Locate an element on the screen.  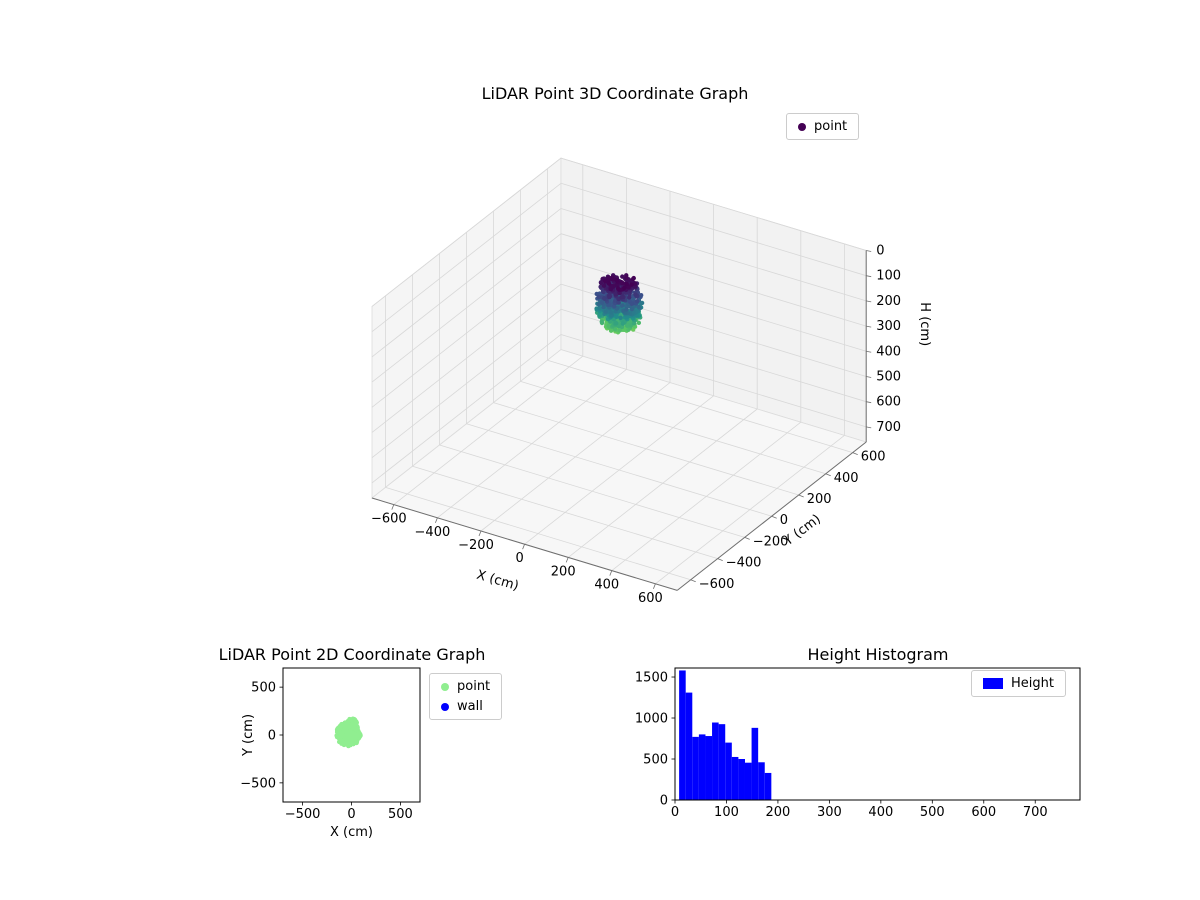
height-patch-icon is located at coordinates (993, 683).